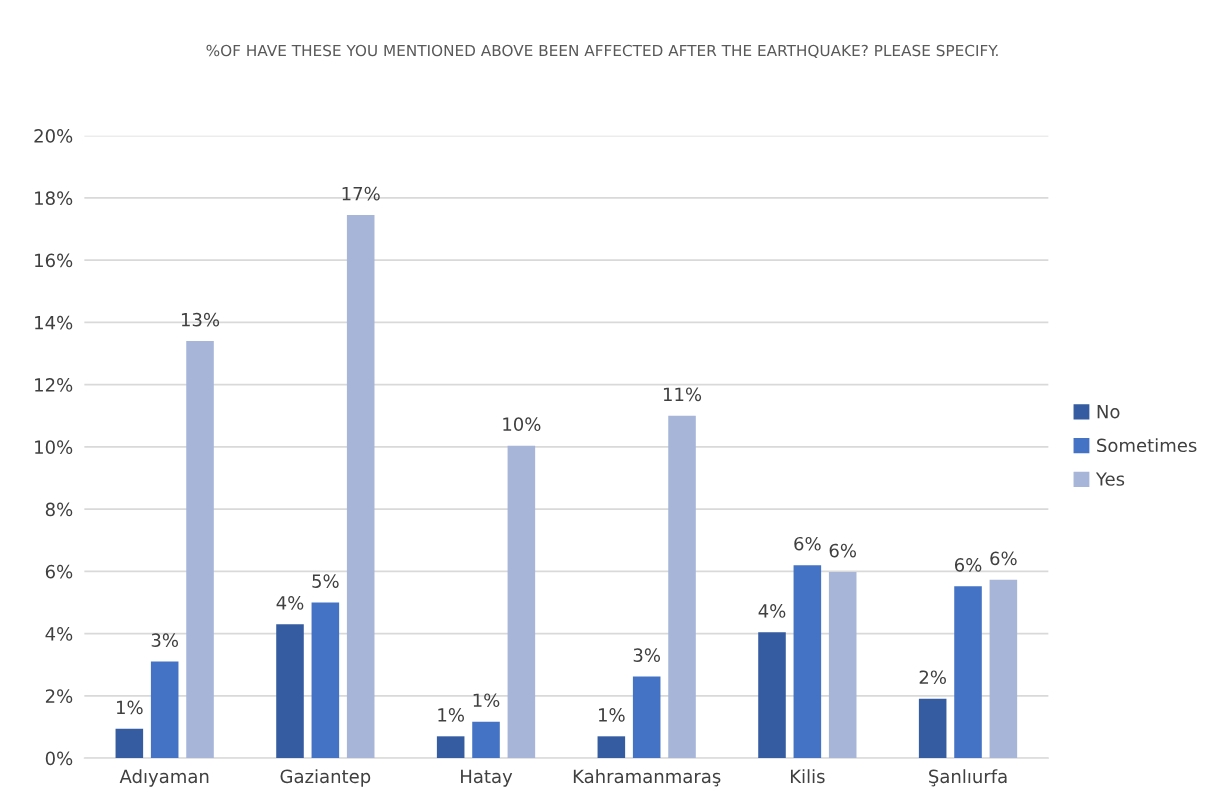  Describe the element at coordinates (54, 447) in the screenshot. I see `y-tick-label: 10%` at that location.